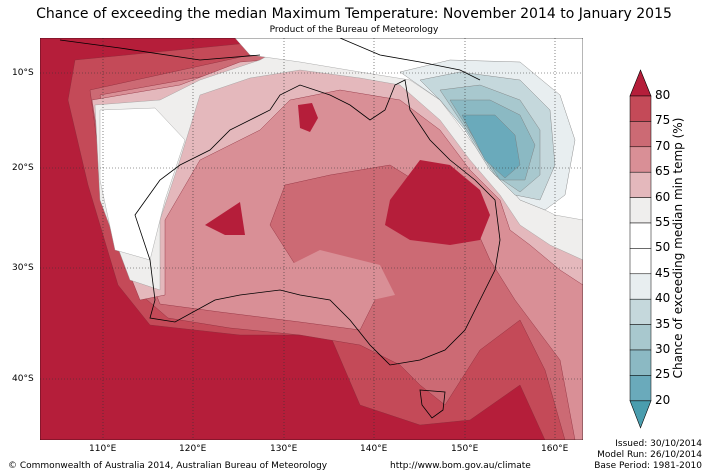  I want to click on contour-60-inner, so click(337, 277).